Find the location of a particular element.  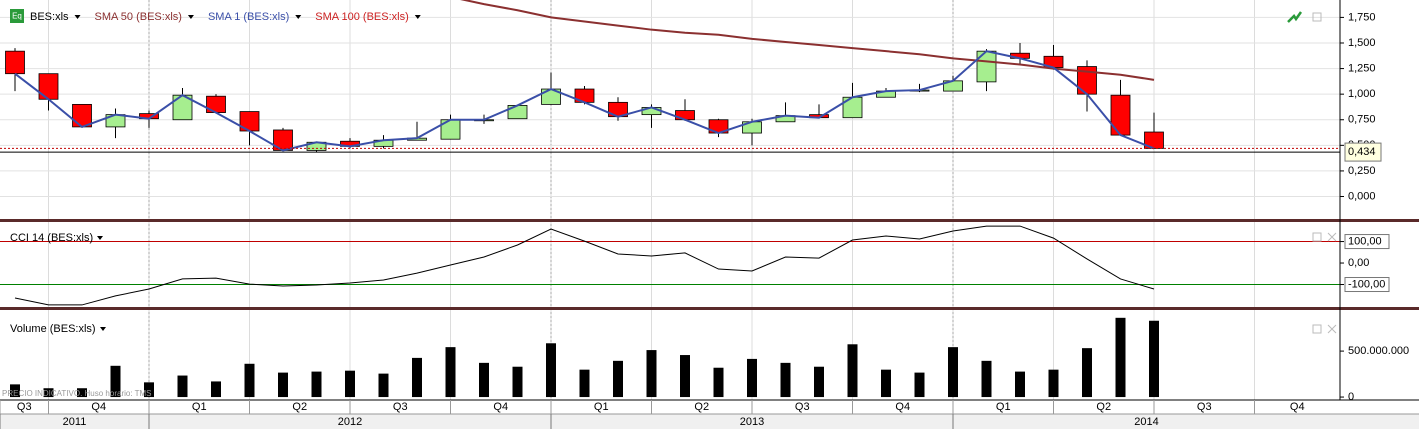

legend-entry: BES:xls is located at coordinates (49, 17).